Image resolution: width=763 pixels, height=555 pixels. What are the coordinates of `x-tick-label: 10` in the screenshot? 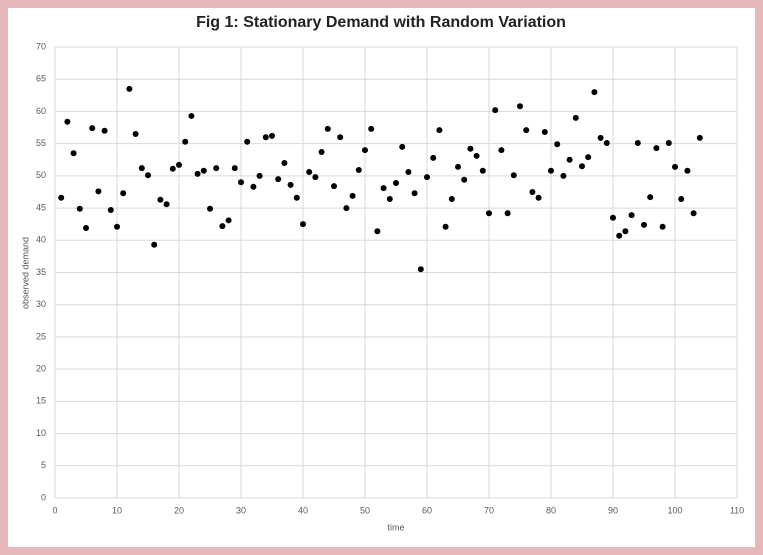 It's located at (117, 510).